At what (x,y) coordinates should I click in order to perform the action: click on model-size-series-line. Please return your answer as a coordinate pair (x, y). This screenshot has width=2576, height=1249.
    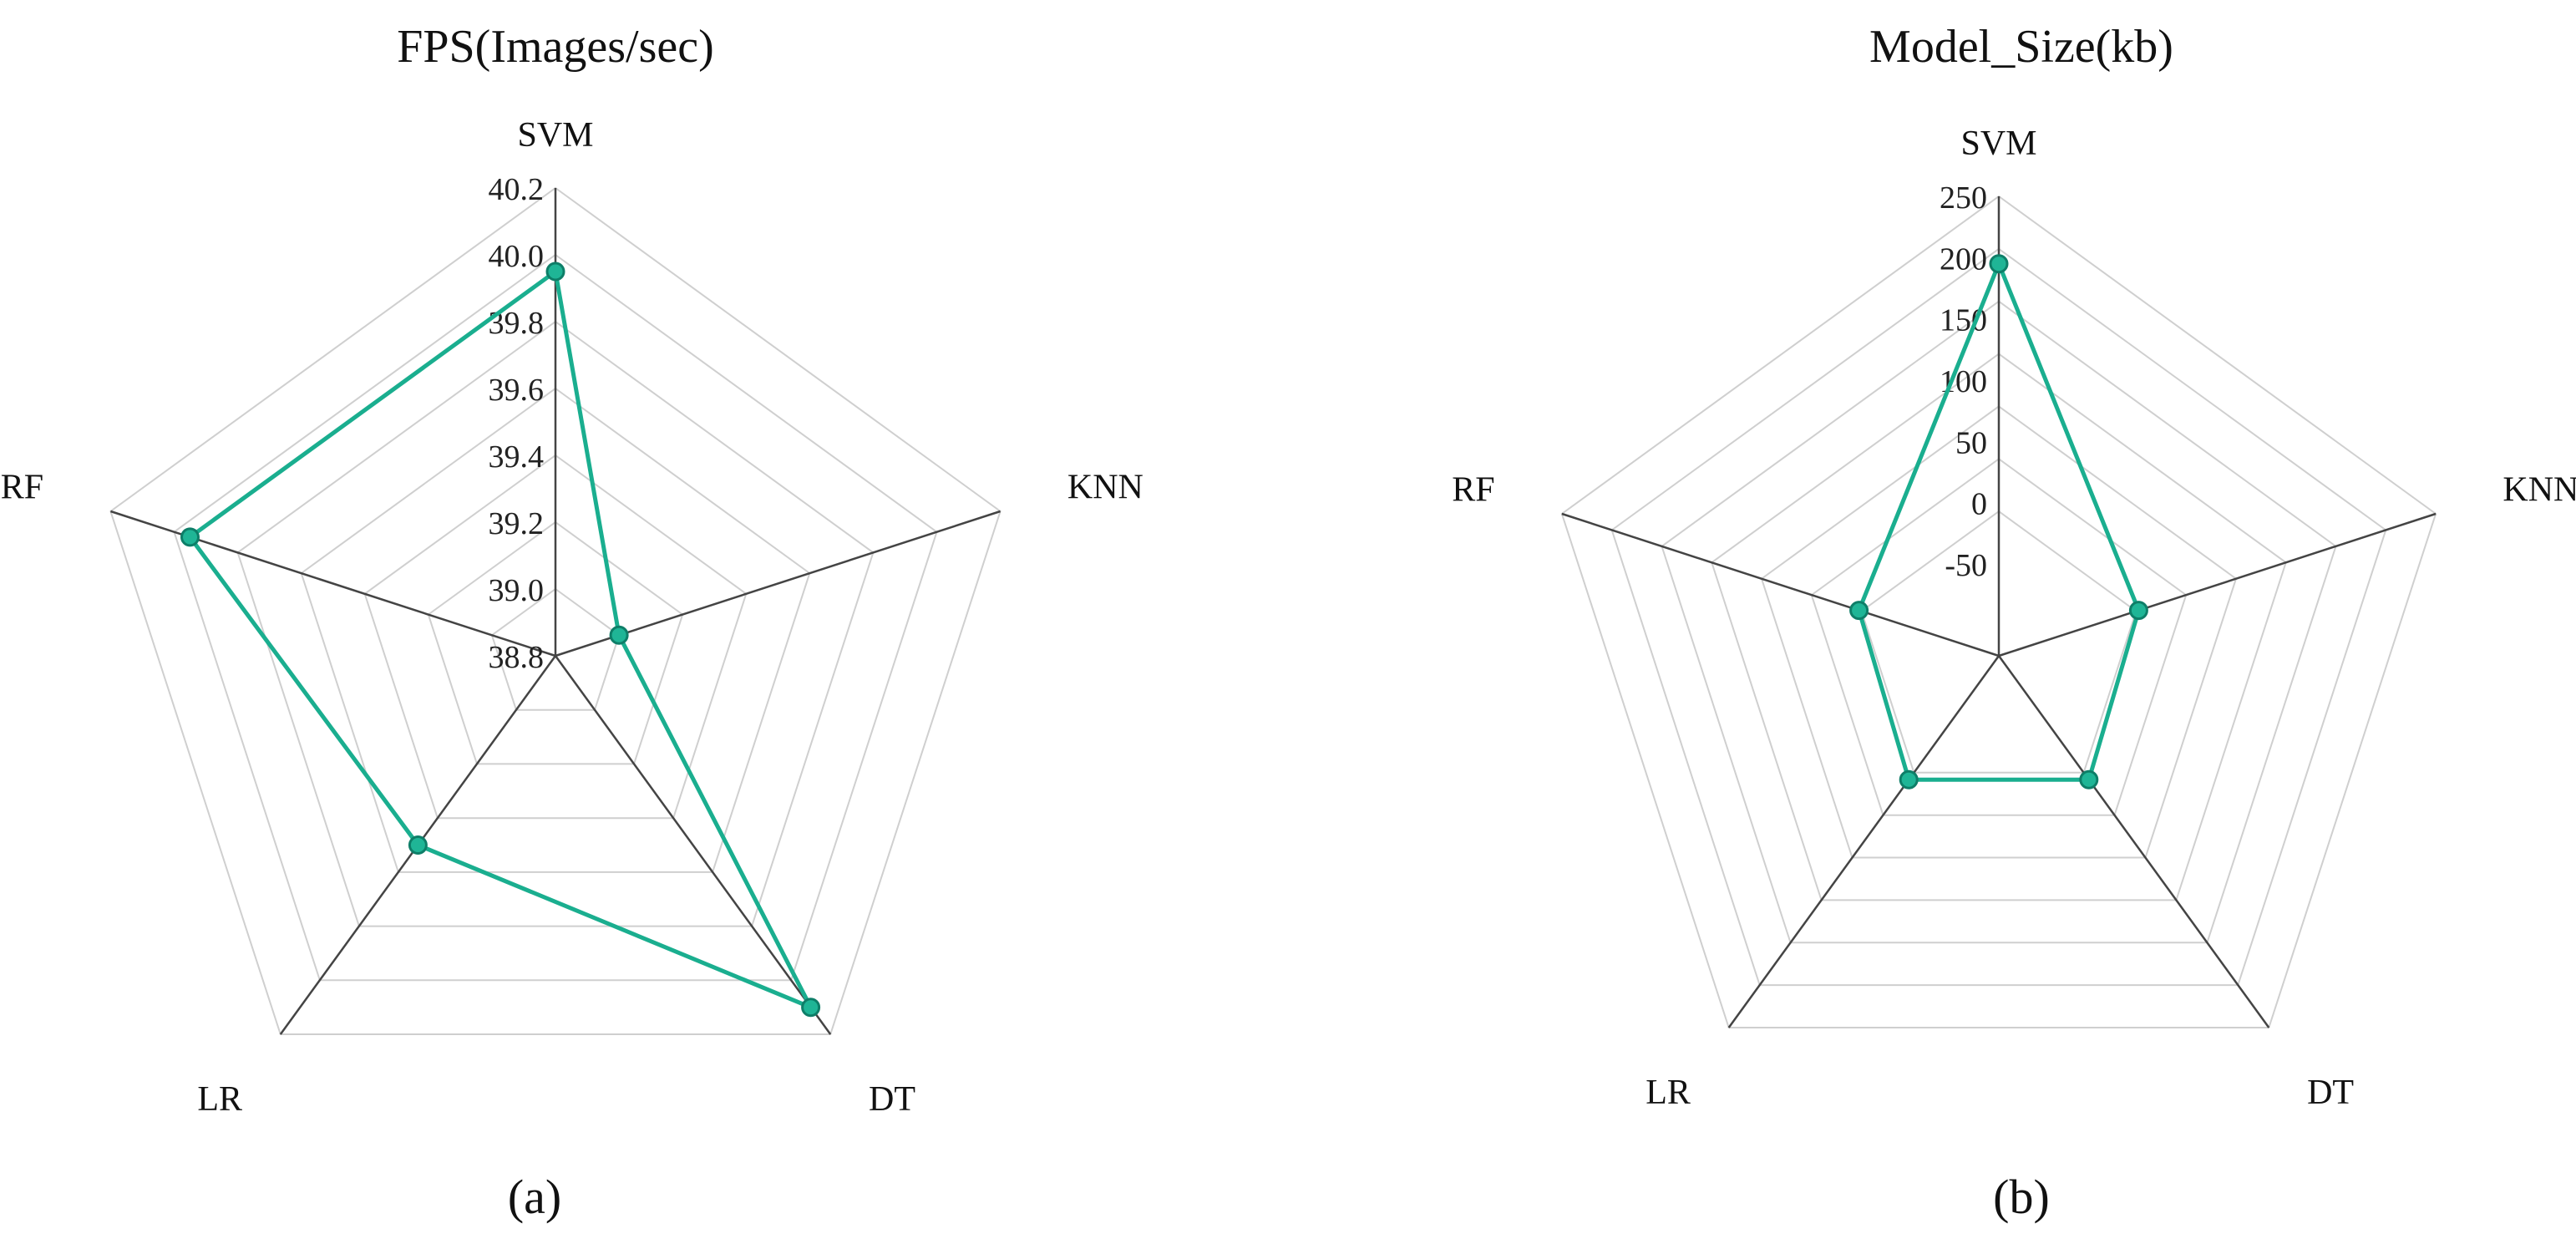
    Looking at the image, I should click on (1999, 521).